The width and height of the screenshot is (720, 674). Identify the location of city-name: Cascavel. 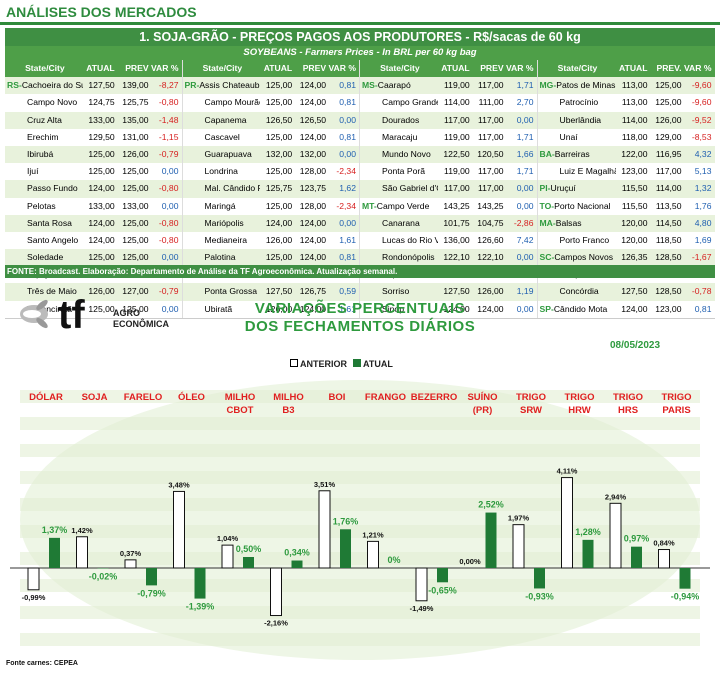
(222, 136).